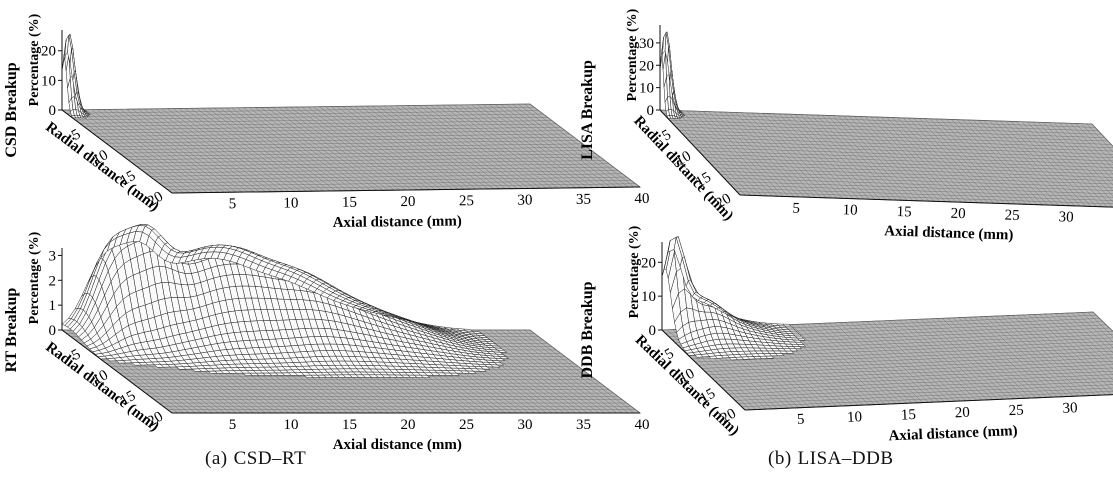  Describe the element at coordinates (587, 110) in the screenshot. I see `lisa-row-label: LISA Breakup` at that location.